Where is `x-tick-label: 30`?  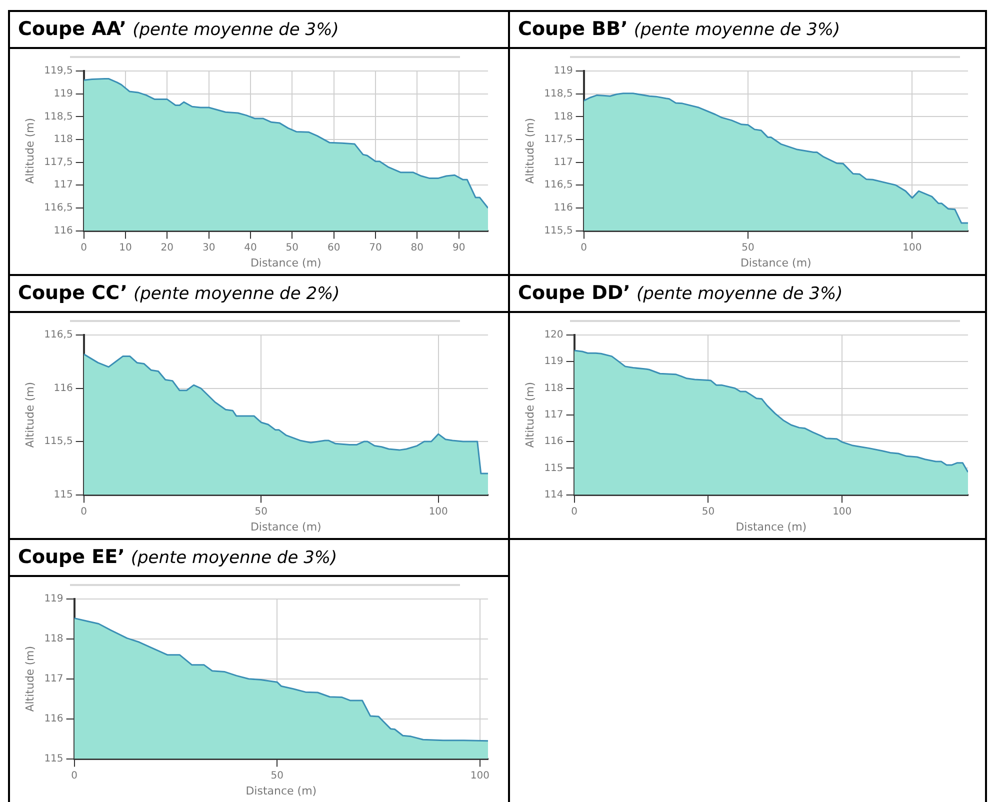
x-tick-label: 30 is located at coordinates (209, 248).